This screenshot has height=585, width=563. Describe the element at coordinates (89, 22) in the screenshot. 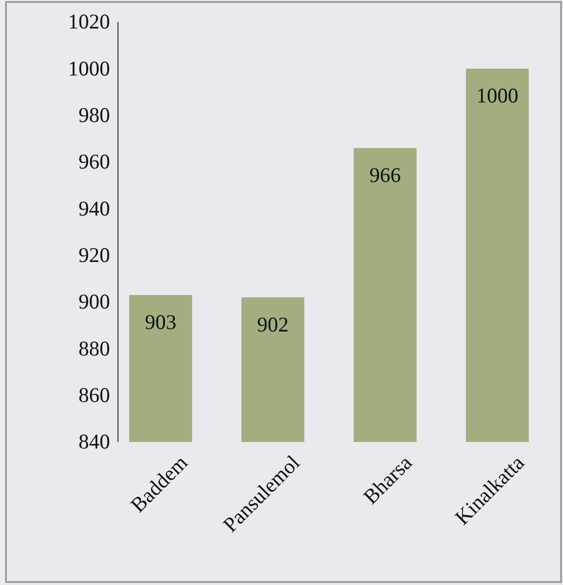

I see `y-tick-label: 1020` at that location.